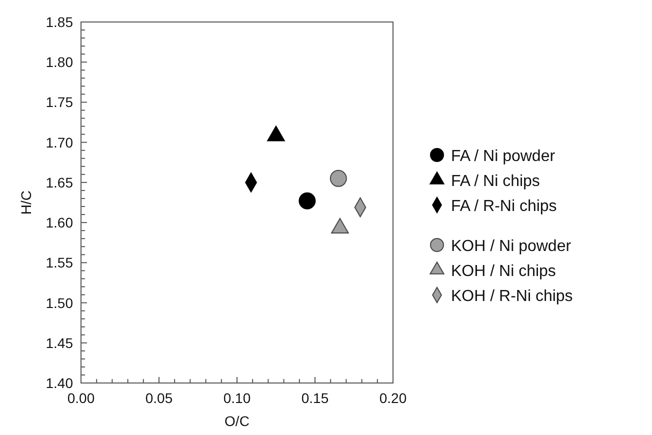  Describe the element at coordinates (503, 271) in the screenshot. I see `legend-label: KOH / Ni chips` at that location.